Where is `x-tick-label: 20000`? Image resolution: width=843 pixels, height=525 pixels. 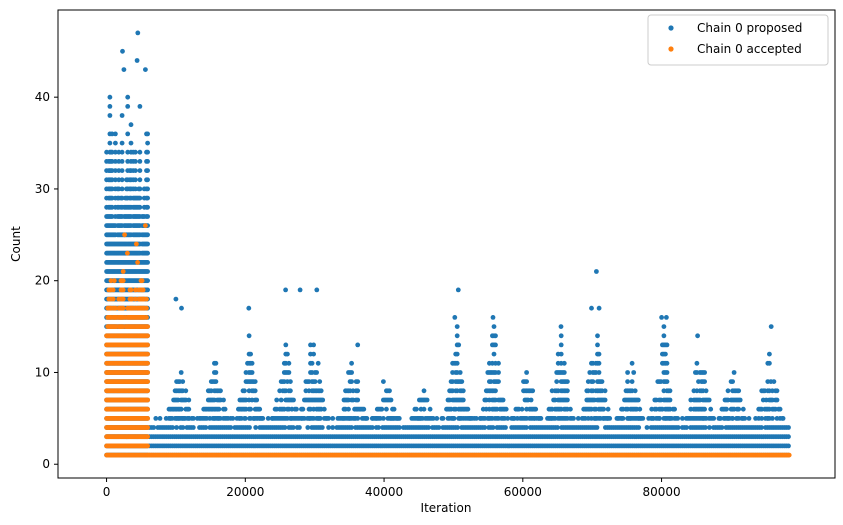 x-tick-label: 20000 is located at coordinates (245, 492).